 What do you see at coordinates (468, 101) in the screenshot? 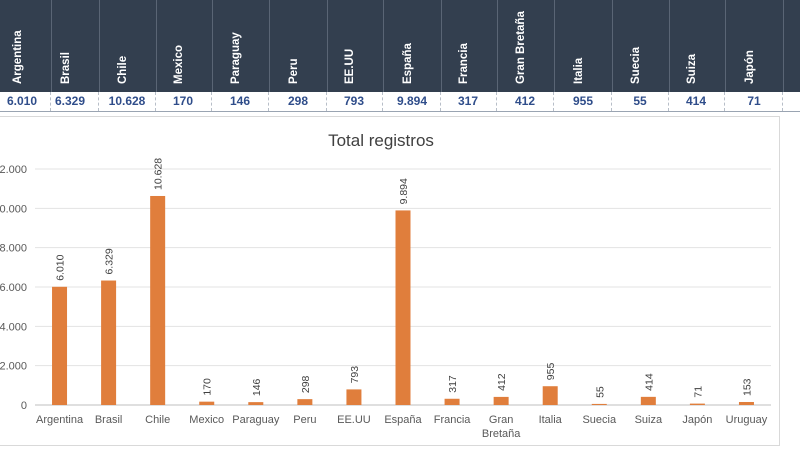
I see `table-value-cell: 317` at bounding box center [468, 101].